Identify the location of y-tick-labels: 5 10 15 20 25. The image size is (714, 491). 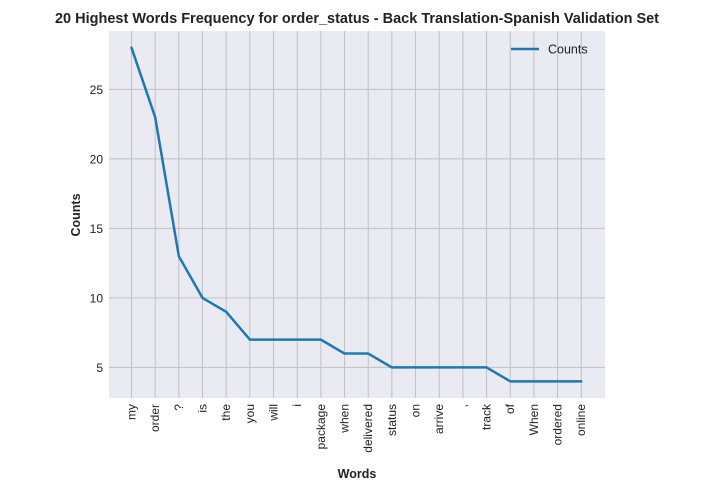
(97, 229).